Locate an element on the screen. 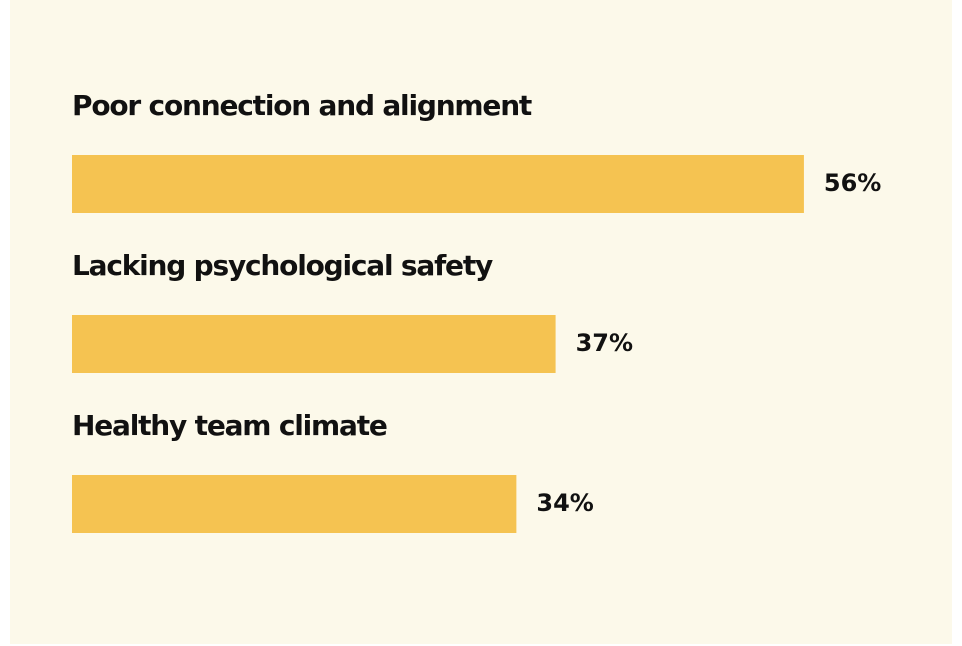  value-label: 37% is located at coordinates (604, 343).